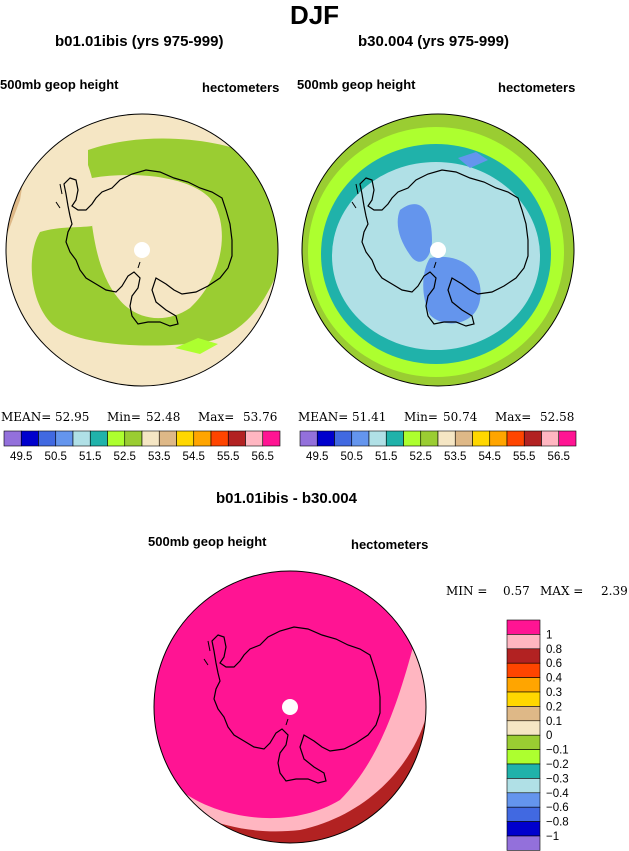 This screenshot has height=851, width=629. Describe the element at coordinates (369, 417) in the screenshot. I see `panel2-mean-value: 51.41` at that location.